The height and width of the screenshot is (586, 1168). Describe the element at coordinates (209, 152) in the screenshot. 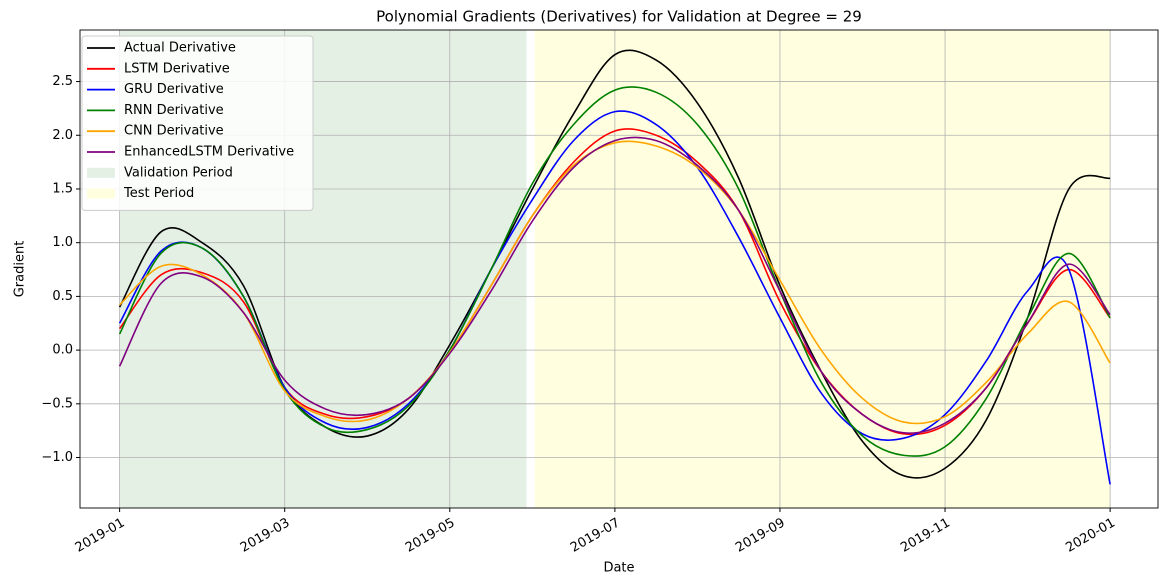

I see `legend-label: EnhancedLSTM Derivative` at that location.